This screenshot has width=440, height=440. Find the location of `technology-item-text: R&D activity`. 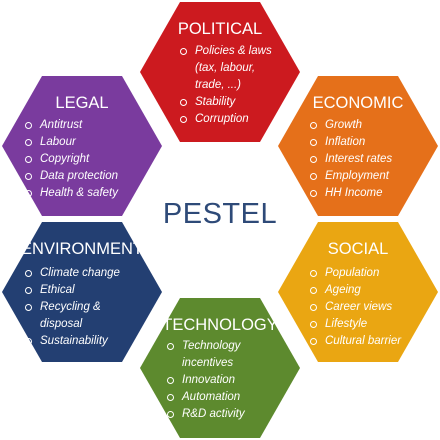

technology-item-text: R&D activity is located at coordinates (213, 414).